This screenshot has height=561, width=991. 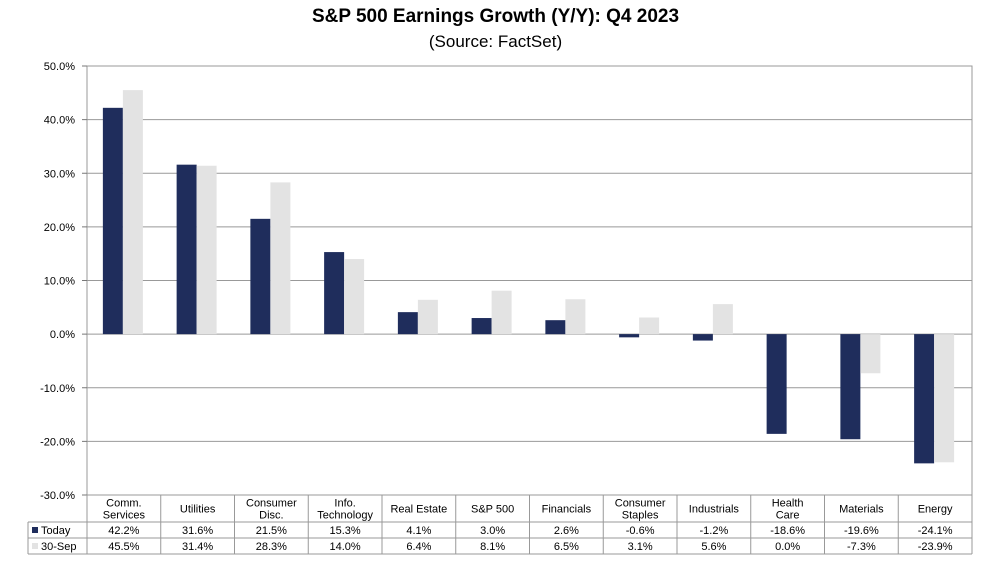 I want to click on y-tick-label: 0.0%, so click(x=62, y=335).